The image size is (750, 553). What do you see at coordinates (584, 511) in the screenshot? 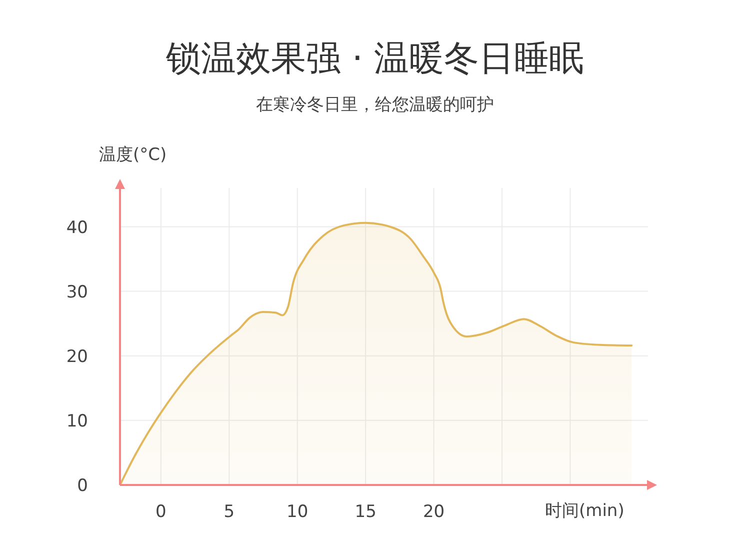
I see `x-axis-title: 时间(min)` at bounding box center [584, 511].